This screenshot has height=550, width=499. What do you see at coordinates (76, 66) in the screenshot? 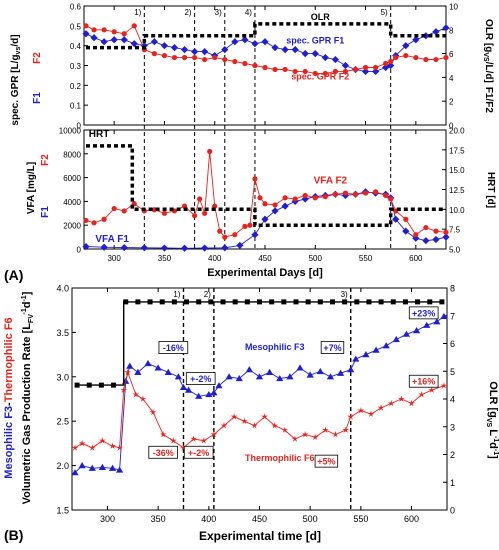
I see `a-top-ytick-left-label: 0.3` at bounding box center [76, 66].